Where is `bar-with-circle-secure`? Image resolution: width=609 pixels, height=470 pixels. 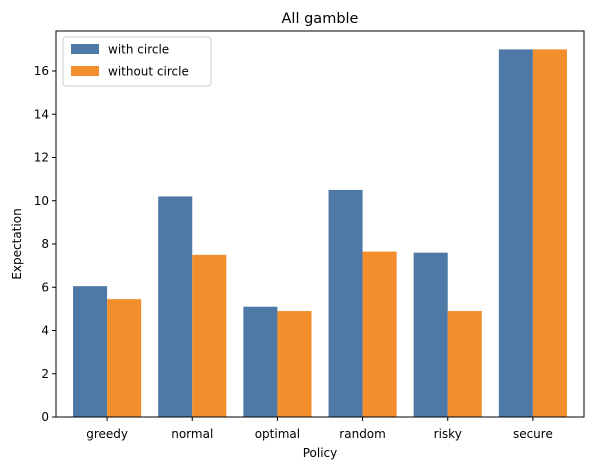
bar-with-circle-secure is located at coordinates (515, 233).